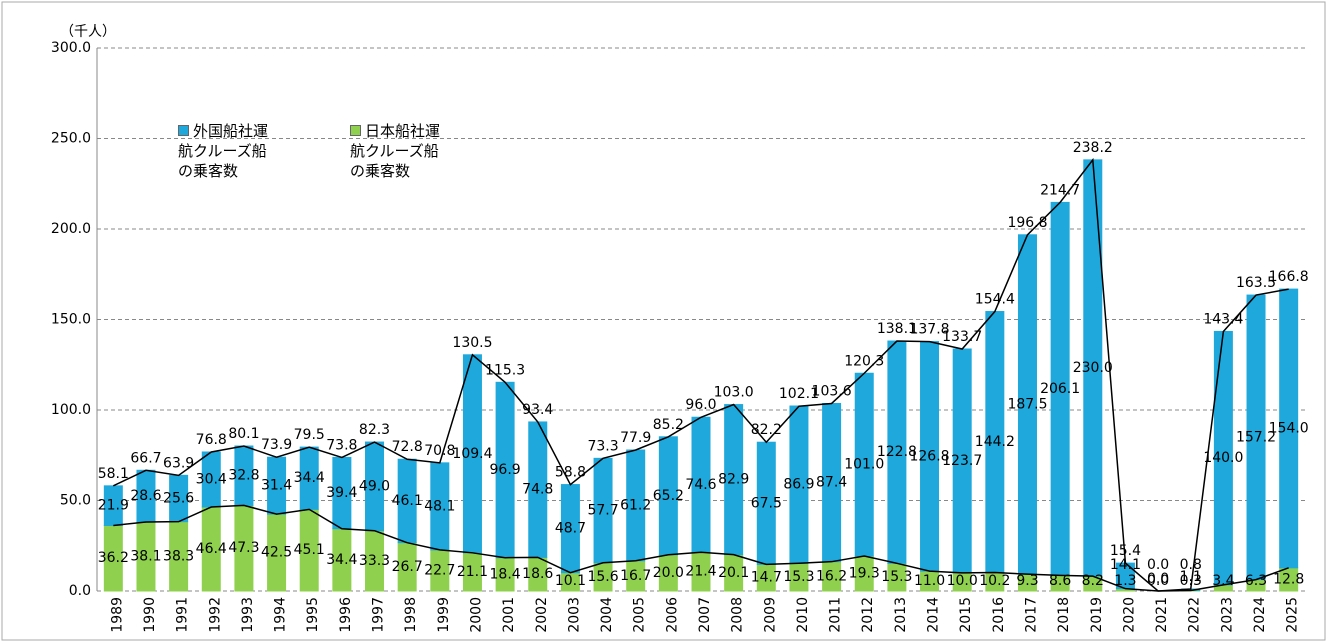  Describe the element at coordinates (1191, 565) in the screenshot. I see `data-label: 0.8` at that location.